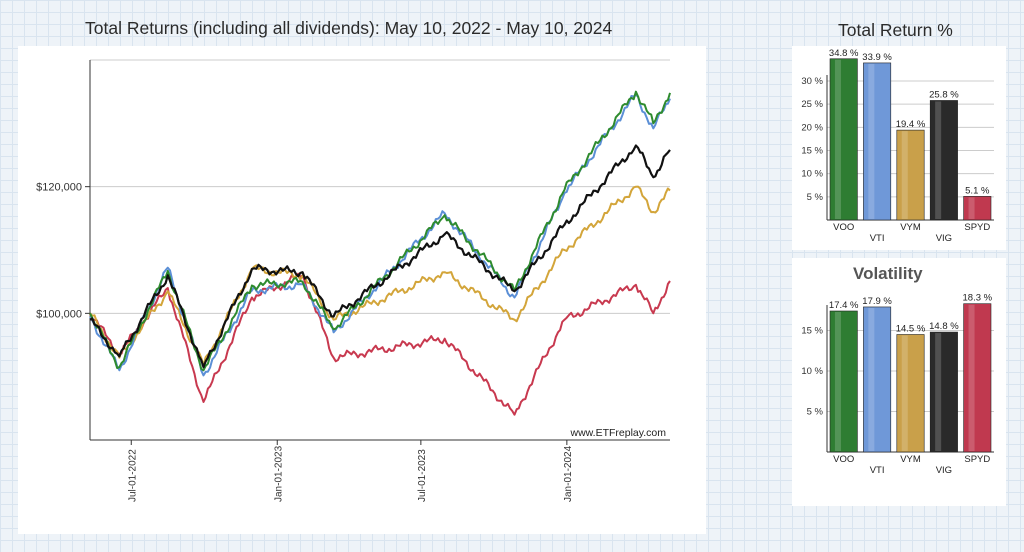 This screenshot has width=1024, height=552. Describe the element at coordinates (844, 305) in the screenshot. I see `volatility-value-label: 17.4 %` at that location.